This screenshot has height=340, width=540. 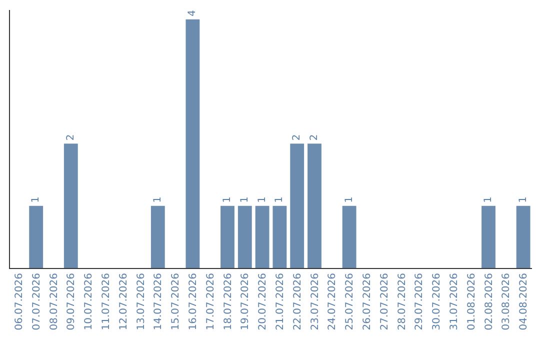 What do you see at coordinates (263, 301) in the screenshot?
I see `x-tick-label: 20.07.2026` at bounding box center [263, 301].